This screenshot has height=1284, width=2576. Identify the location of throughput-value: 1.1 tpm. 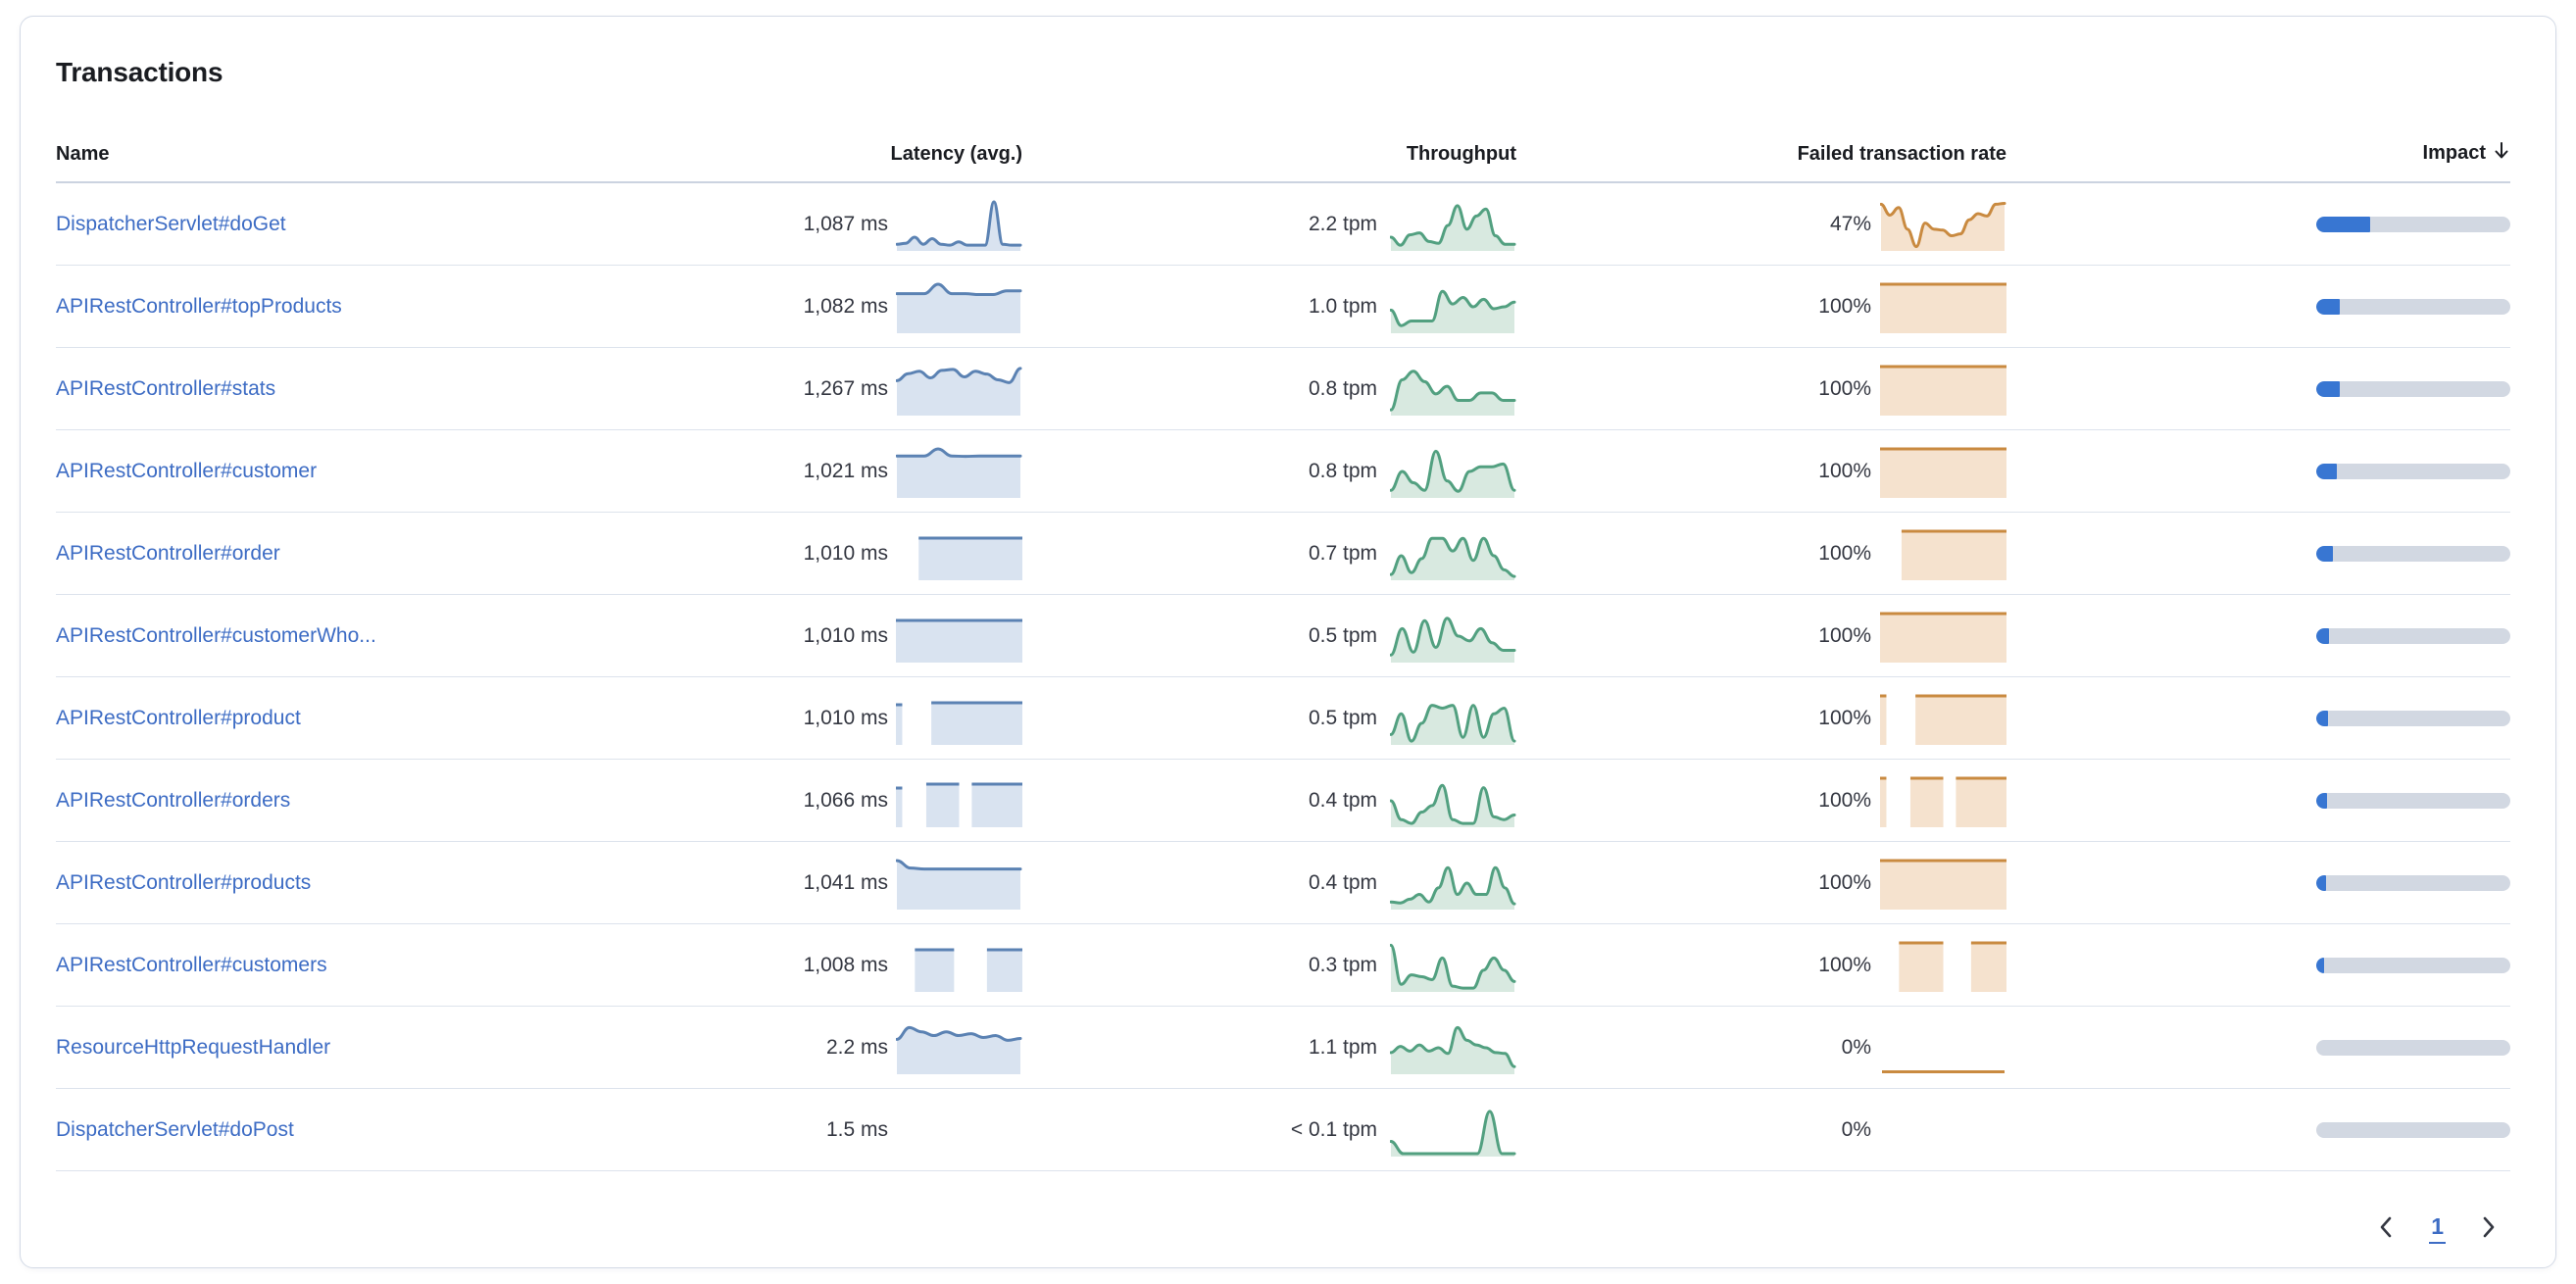
(1342, 1047).